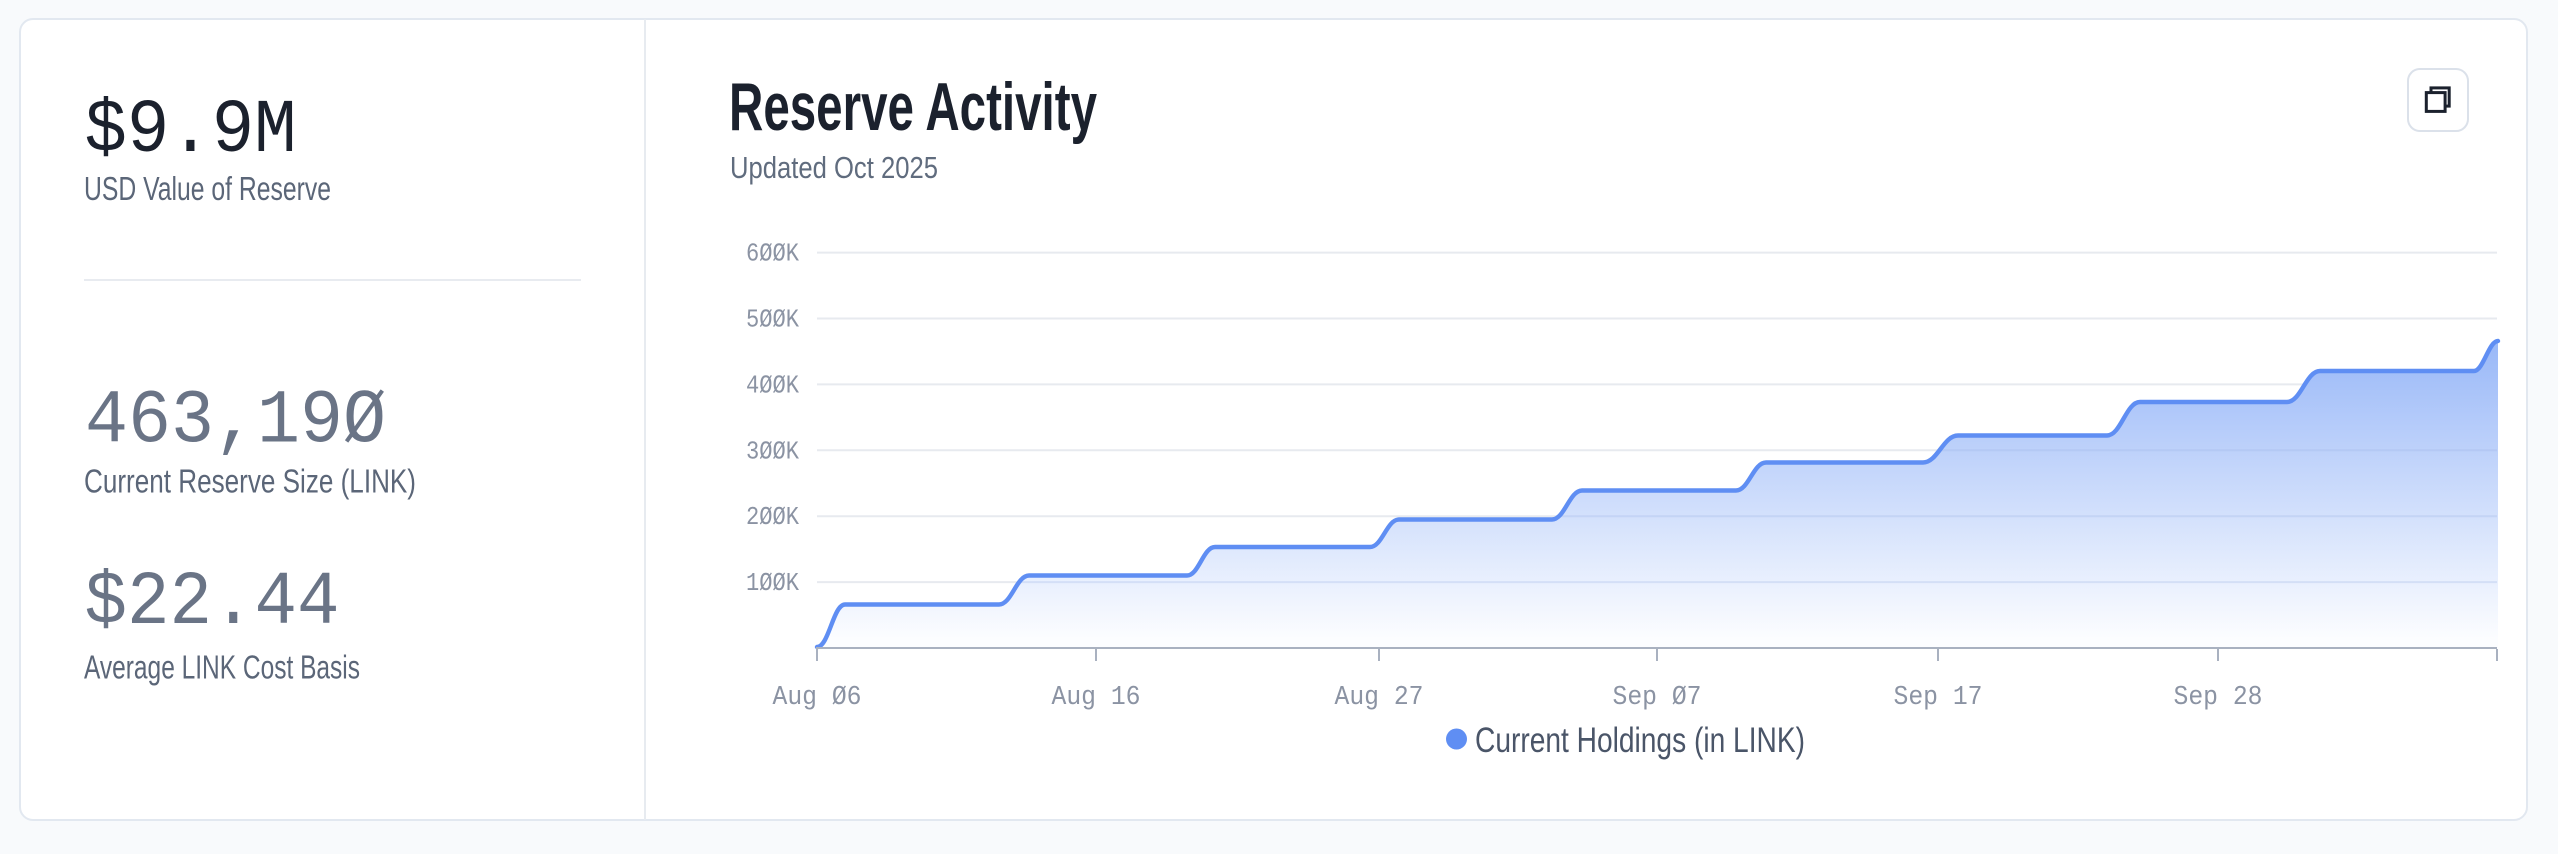 The image size is (2558, 854). I want to click on svg-text: Sep 28, so click(2218, 698).